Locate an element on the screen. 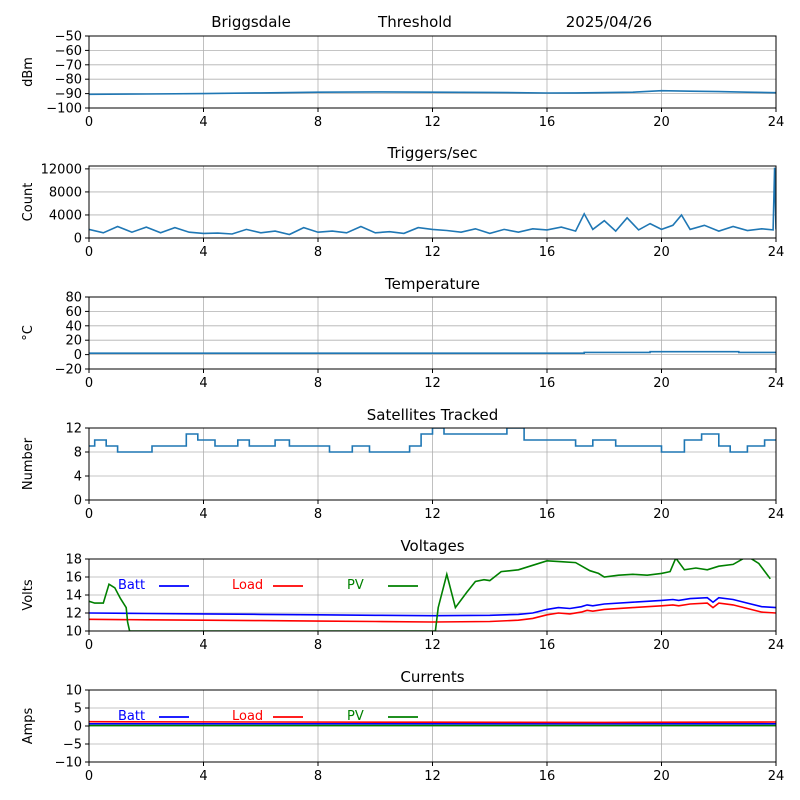 The width and height of the screenshot is (800, 800). y-tick-label: 4 is located at coordinates (78, 477).